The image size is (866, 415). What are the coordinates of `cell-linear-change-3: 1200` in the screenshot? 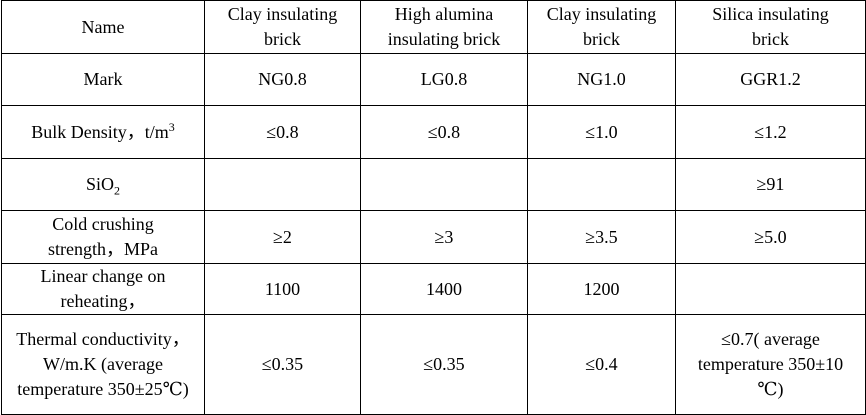 It's located at (601, 289).